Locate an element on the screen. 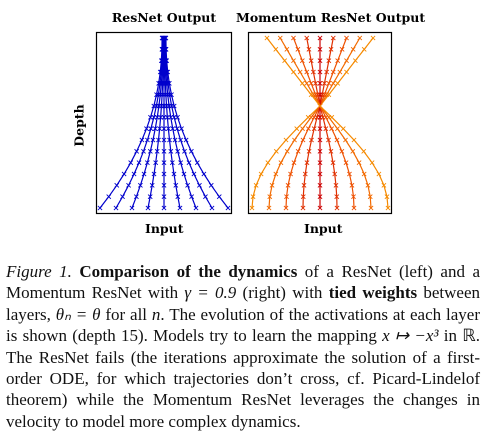  left-panel-title: ResNet Output is located at coordinates (164, 17).